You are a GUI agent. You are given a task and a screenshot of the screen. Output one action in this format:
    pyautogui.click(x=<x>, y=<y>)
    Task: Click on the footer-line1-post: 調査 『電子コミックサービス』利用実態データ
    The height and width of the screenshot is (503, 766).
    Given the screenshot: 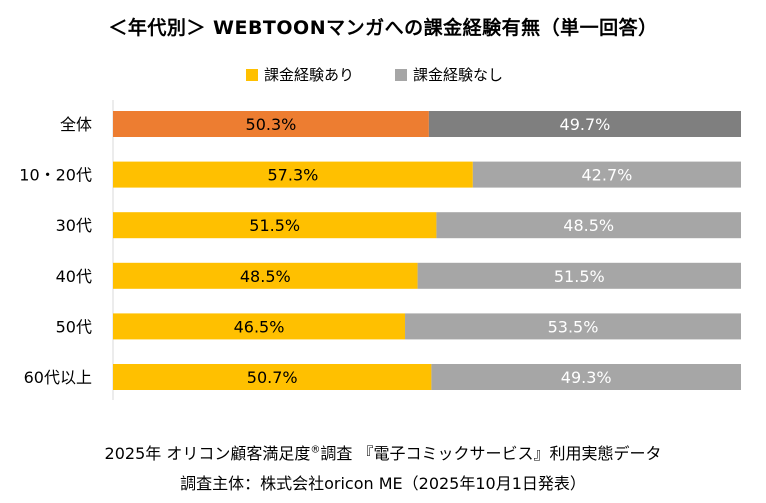 What is the action you would take?
    pyautogui.click(x=491, y=453)
    